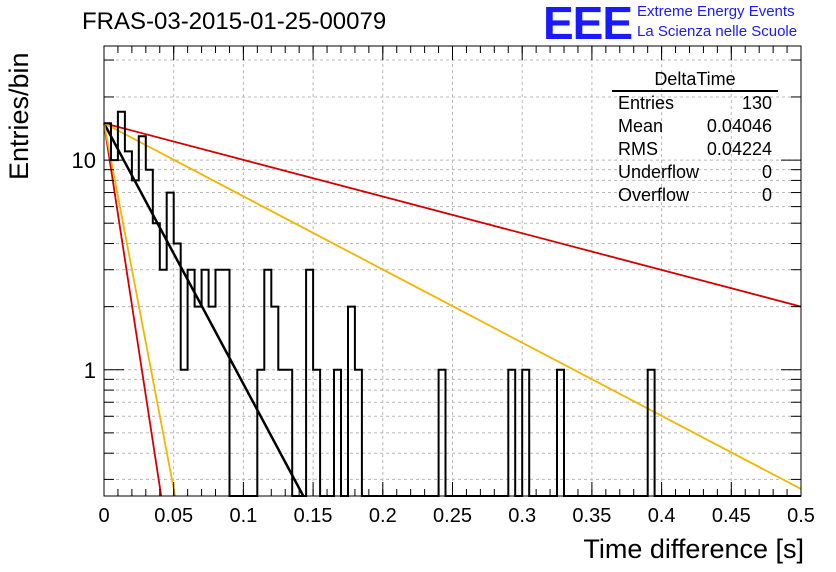  What do you see at coordinates (654, 195) in the screenshot?
I see `stats-label: Overflow` at bounding box center [654, 195].